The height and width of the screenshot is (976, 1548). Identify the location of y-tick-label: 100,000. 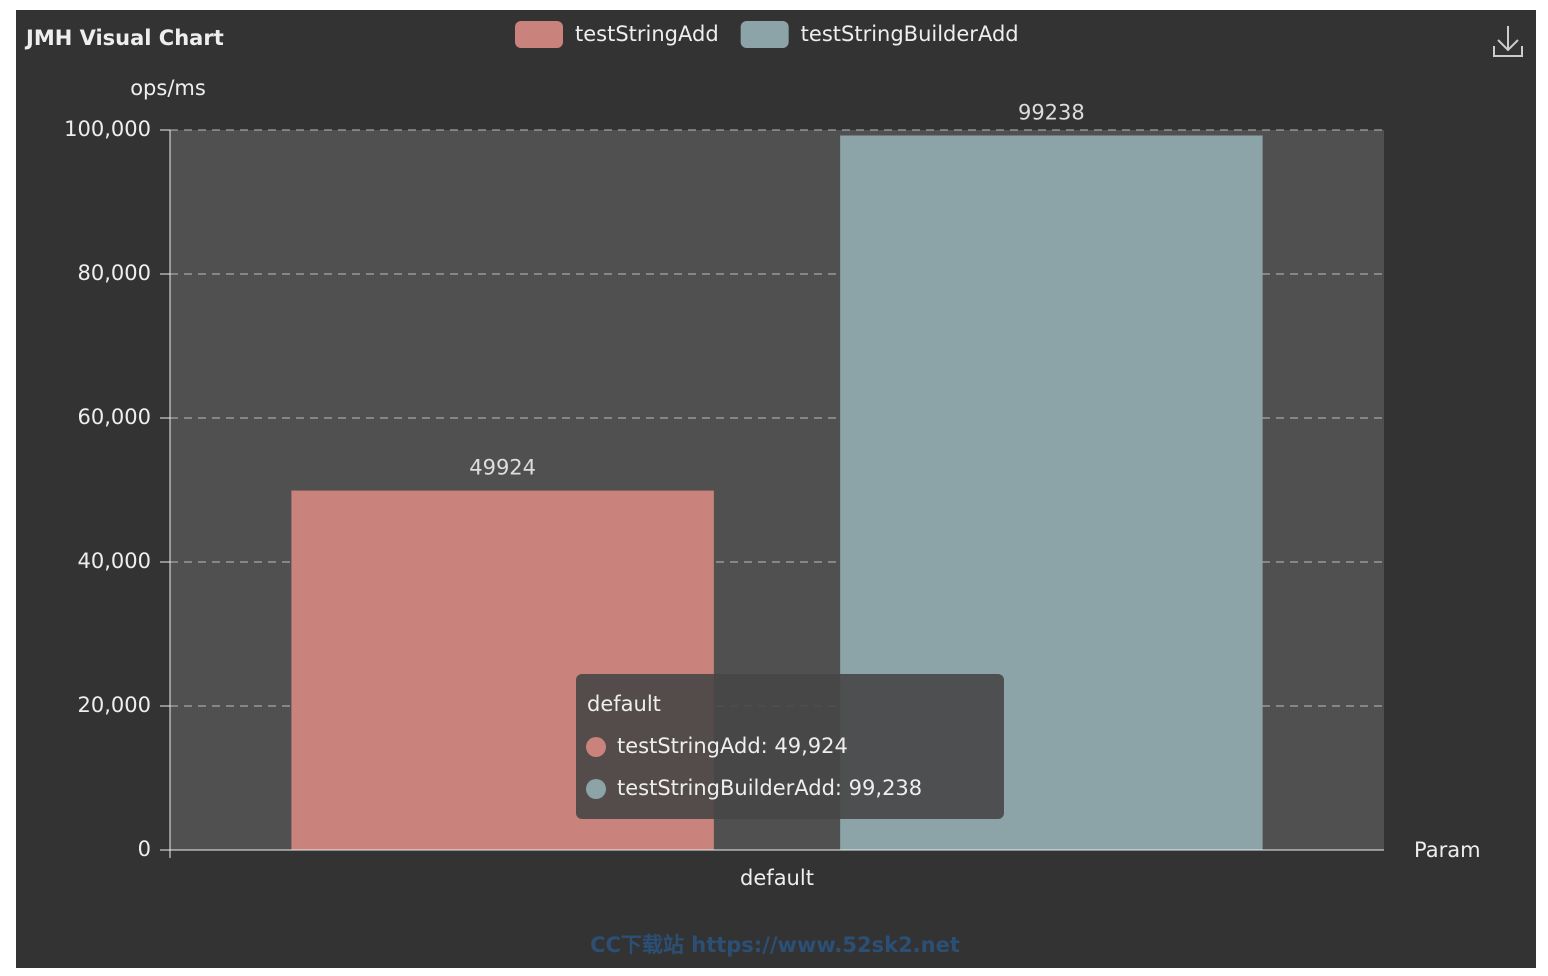
(107, 129).